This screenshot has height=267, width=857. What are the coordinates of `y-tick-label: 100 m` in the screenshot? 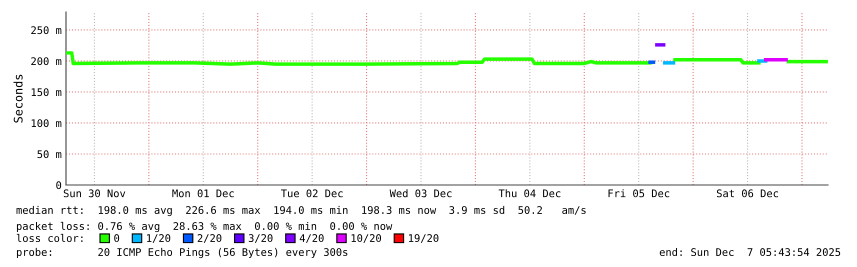 It's located at (47, 123).